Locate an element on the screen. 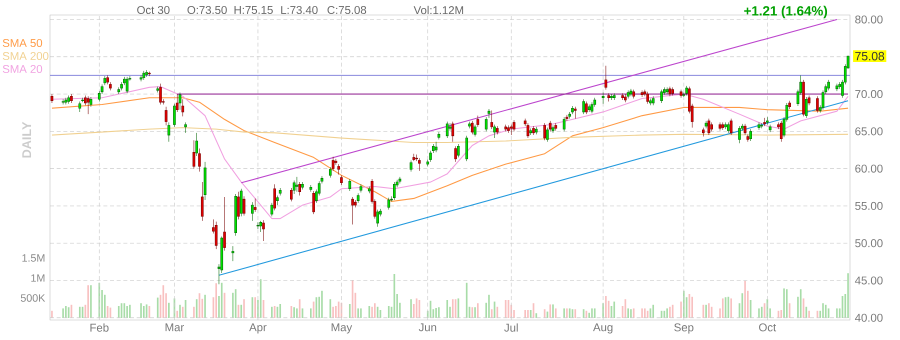  x-tick-label: Mar is located at coordinates (175, 327).